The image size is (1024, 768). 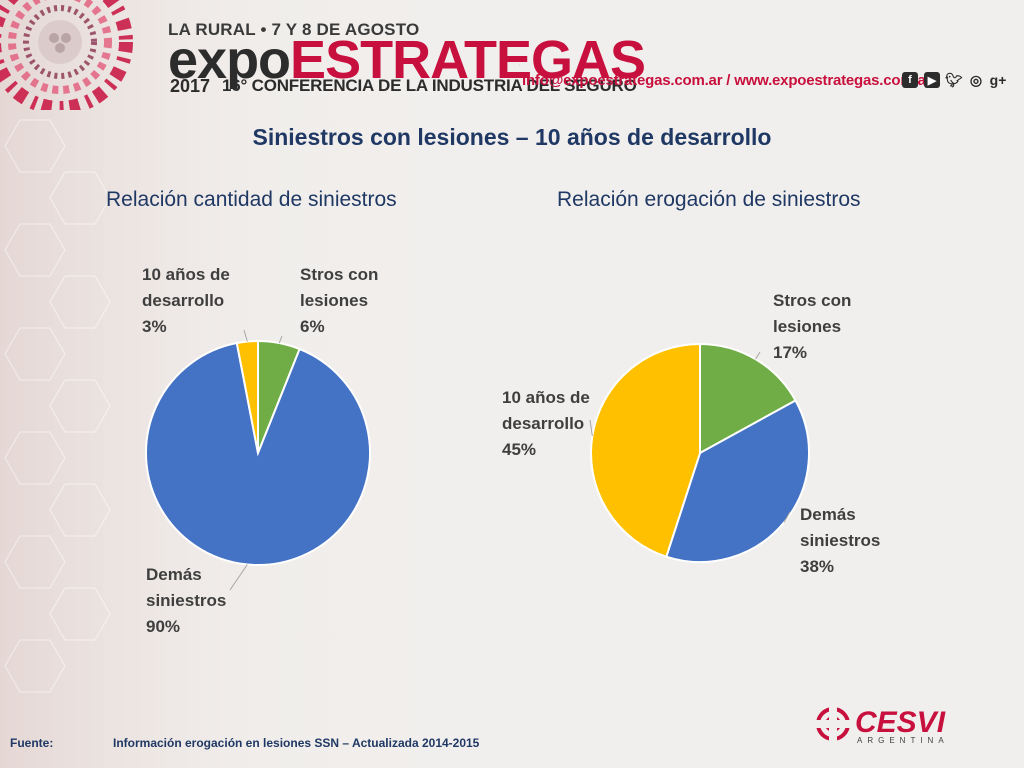 I want to click on event-year: 2017, so click(x=190, y=86).